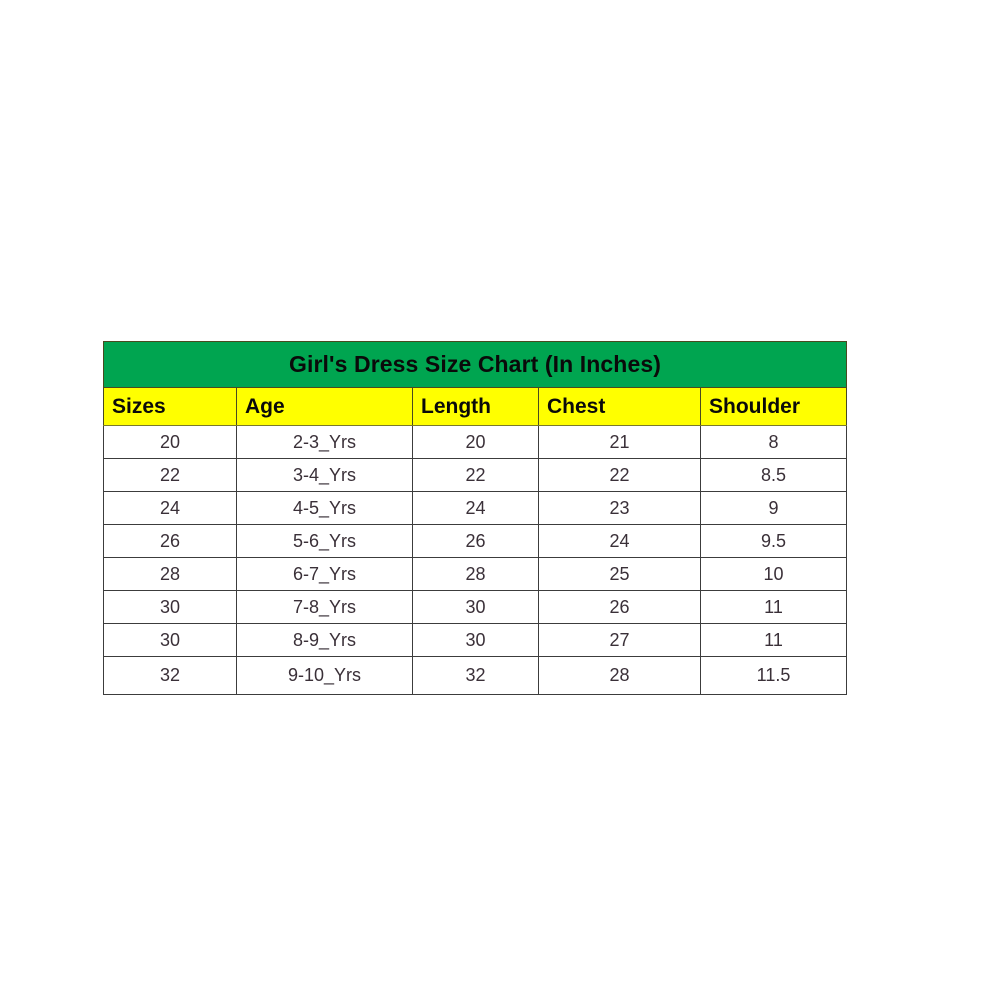  What do you see at coordinates (619, 541) in the screenshot?
I see `cell-chest: 24` at bounding box center [619, 541].